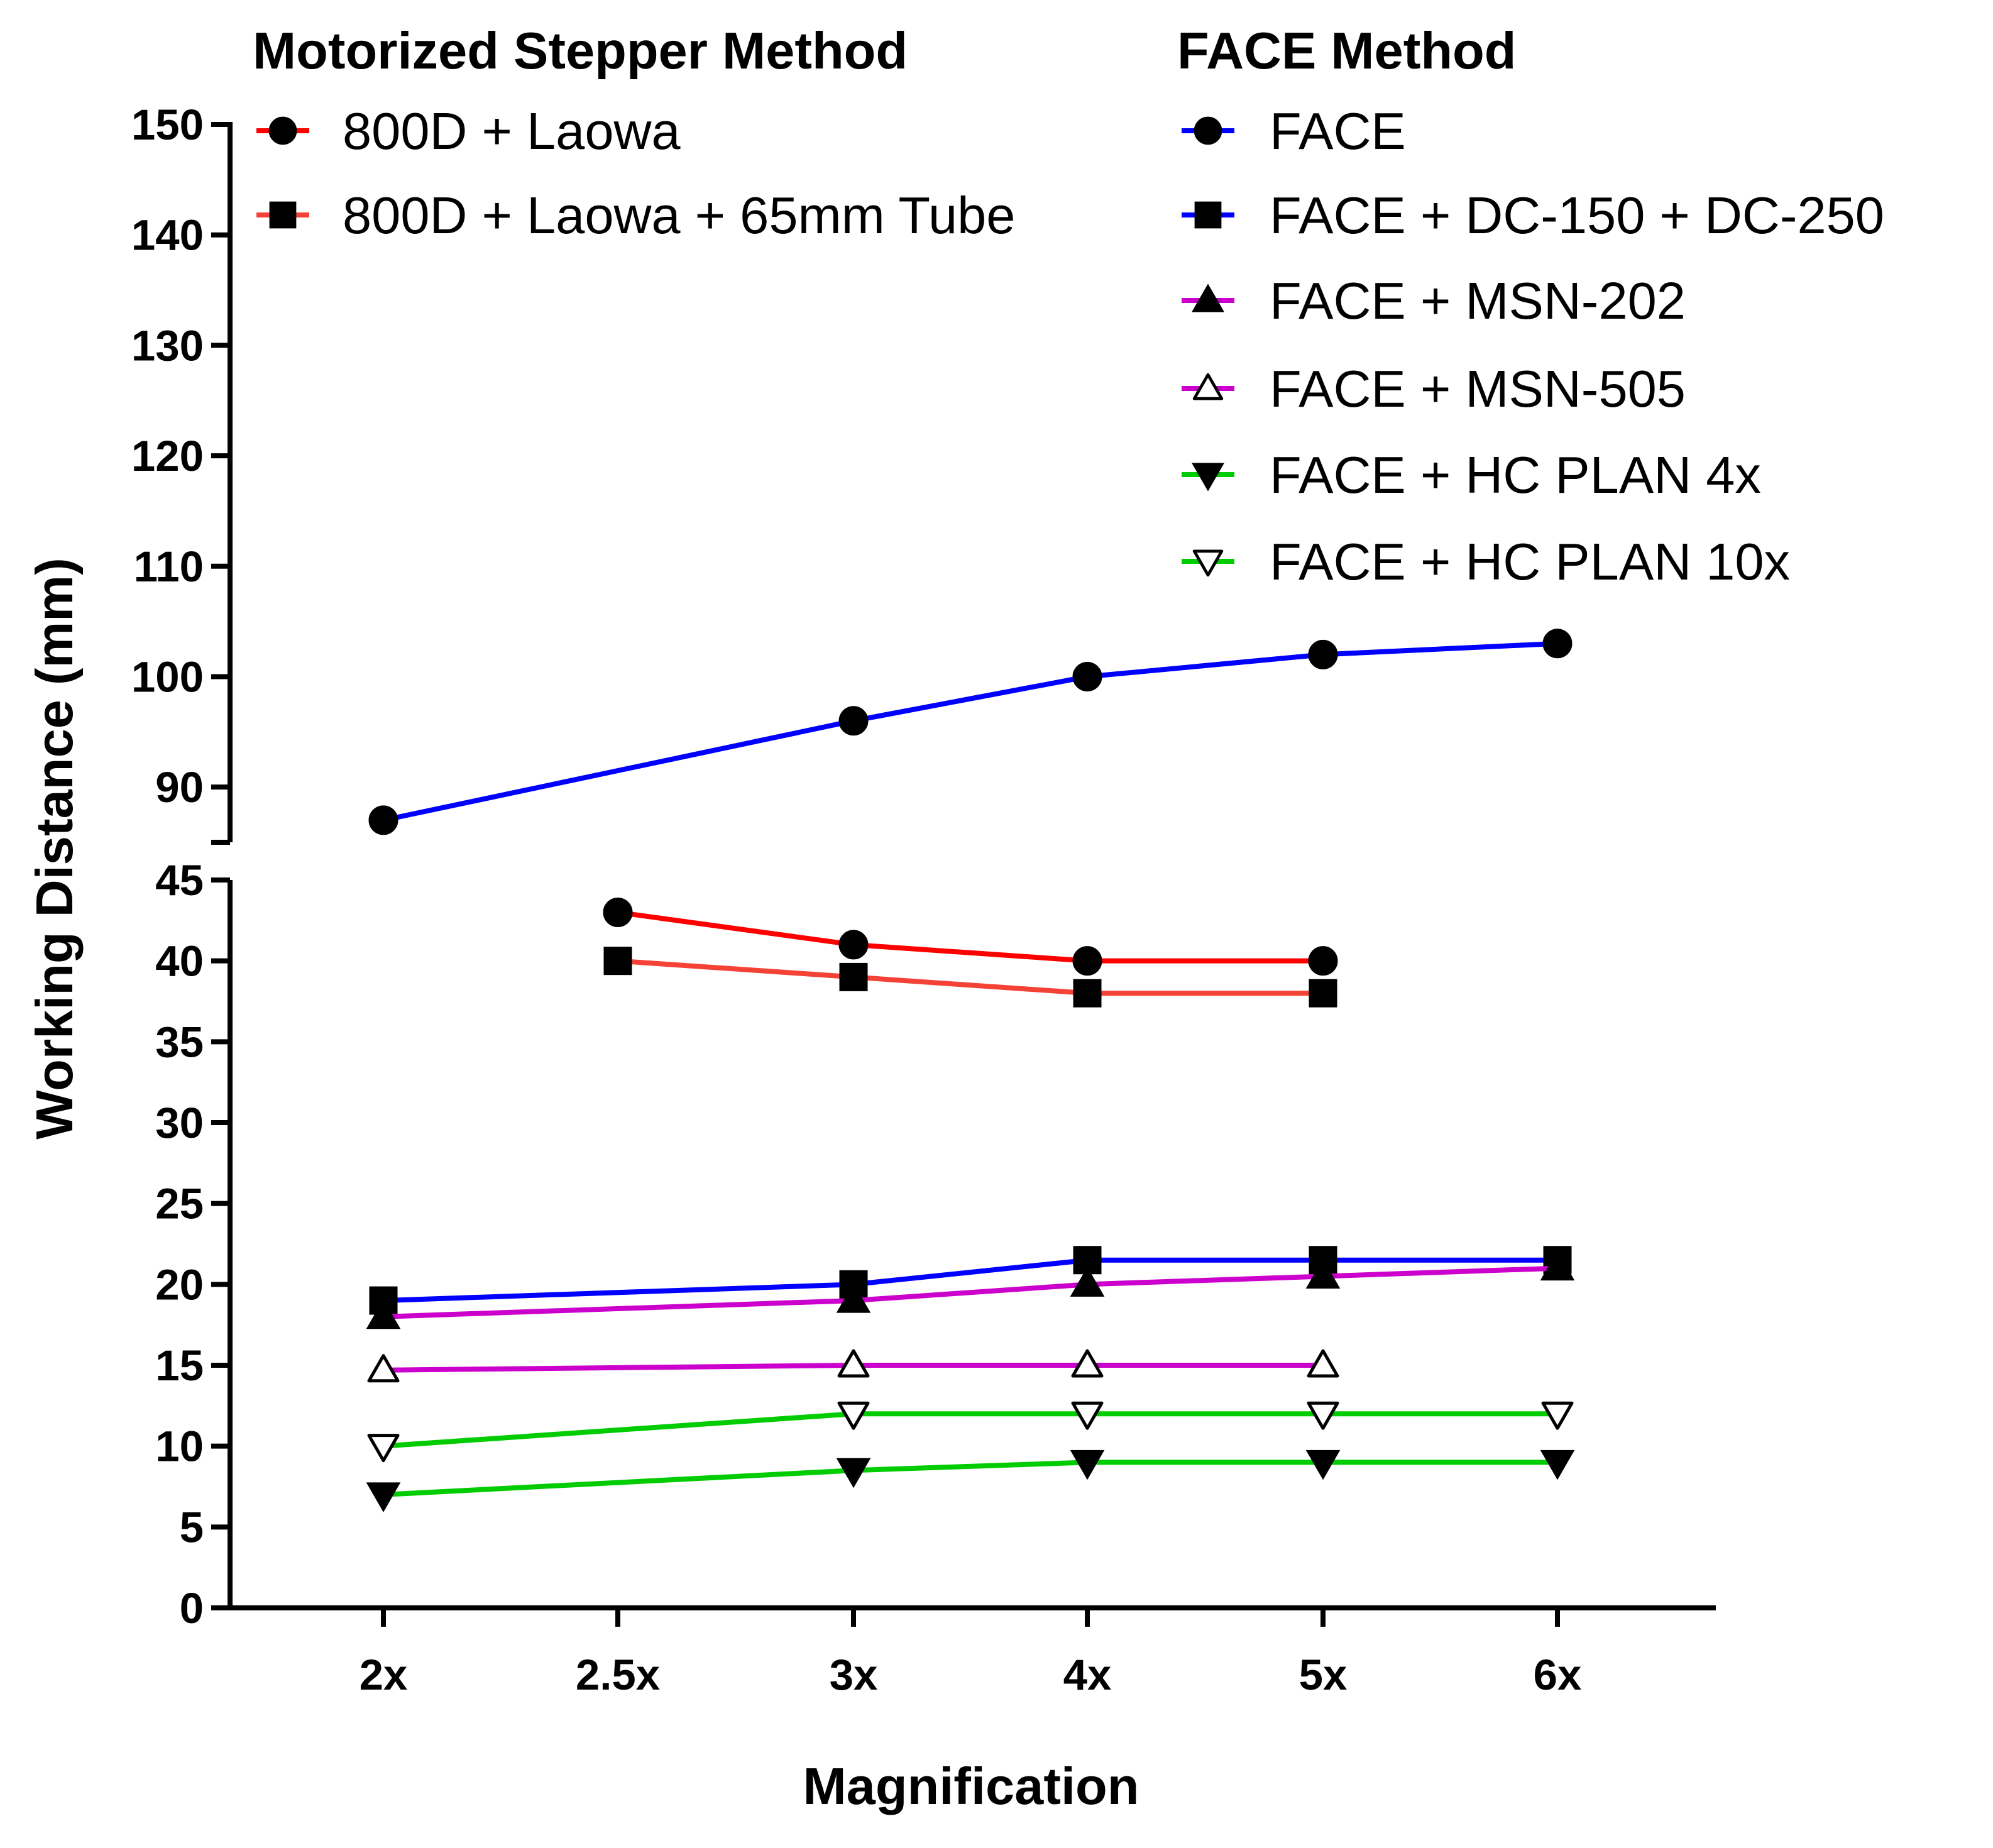 The height and width of the screenshot is (1848, 1993). I want to click on x-tick-label: 3x, so click(854, 1675).